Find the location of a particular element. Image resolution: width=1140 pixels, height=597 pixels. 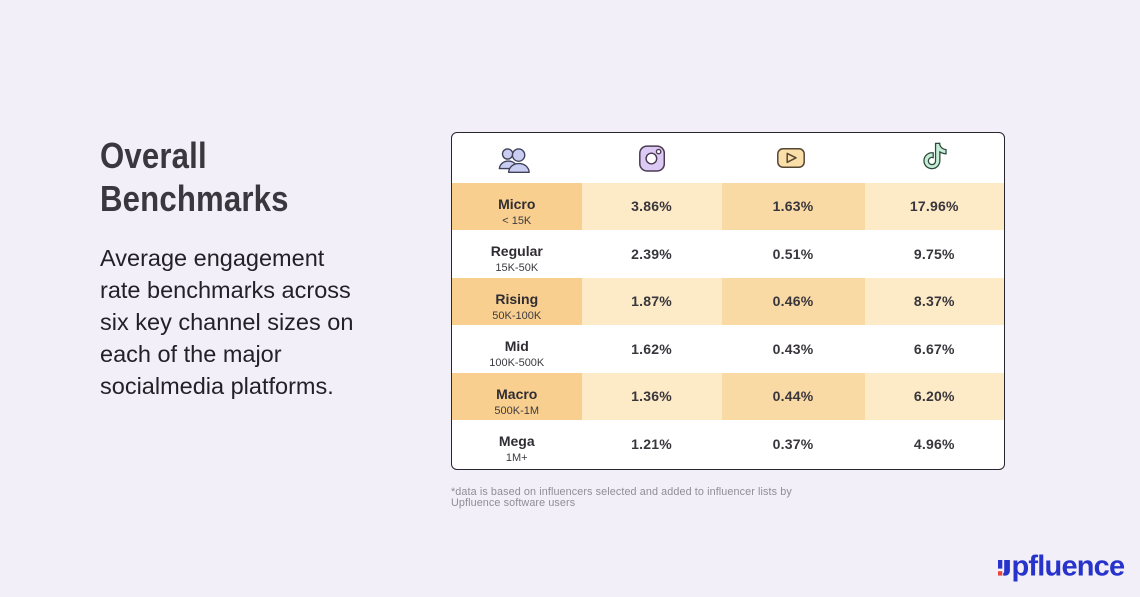

svg-text: pfluence is located at coordinates (1069, 567).